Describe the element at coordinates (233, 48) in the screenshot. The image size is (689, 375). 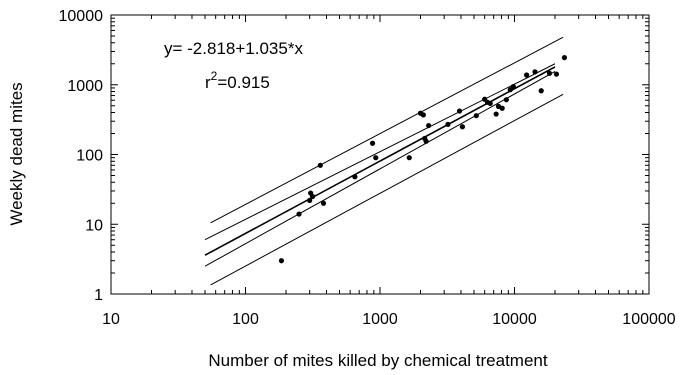
I see `regression-equation: y= -2.818+1.035*x` at that location.